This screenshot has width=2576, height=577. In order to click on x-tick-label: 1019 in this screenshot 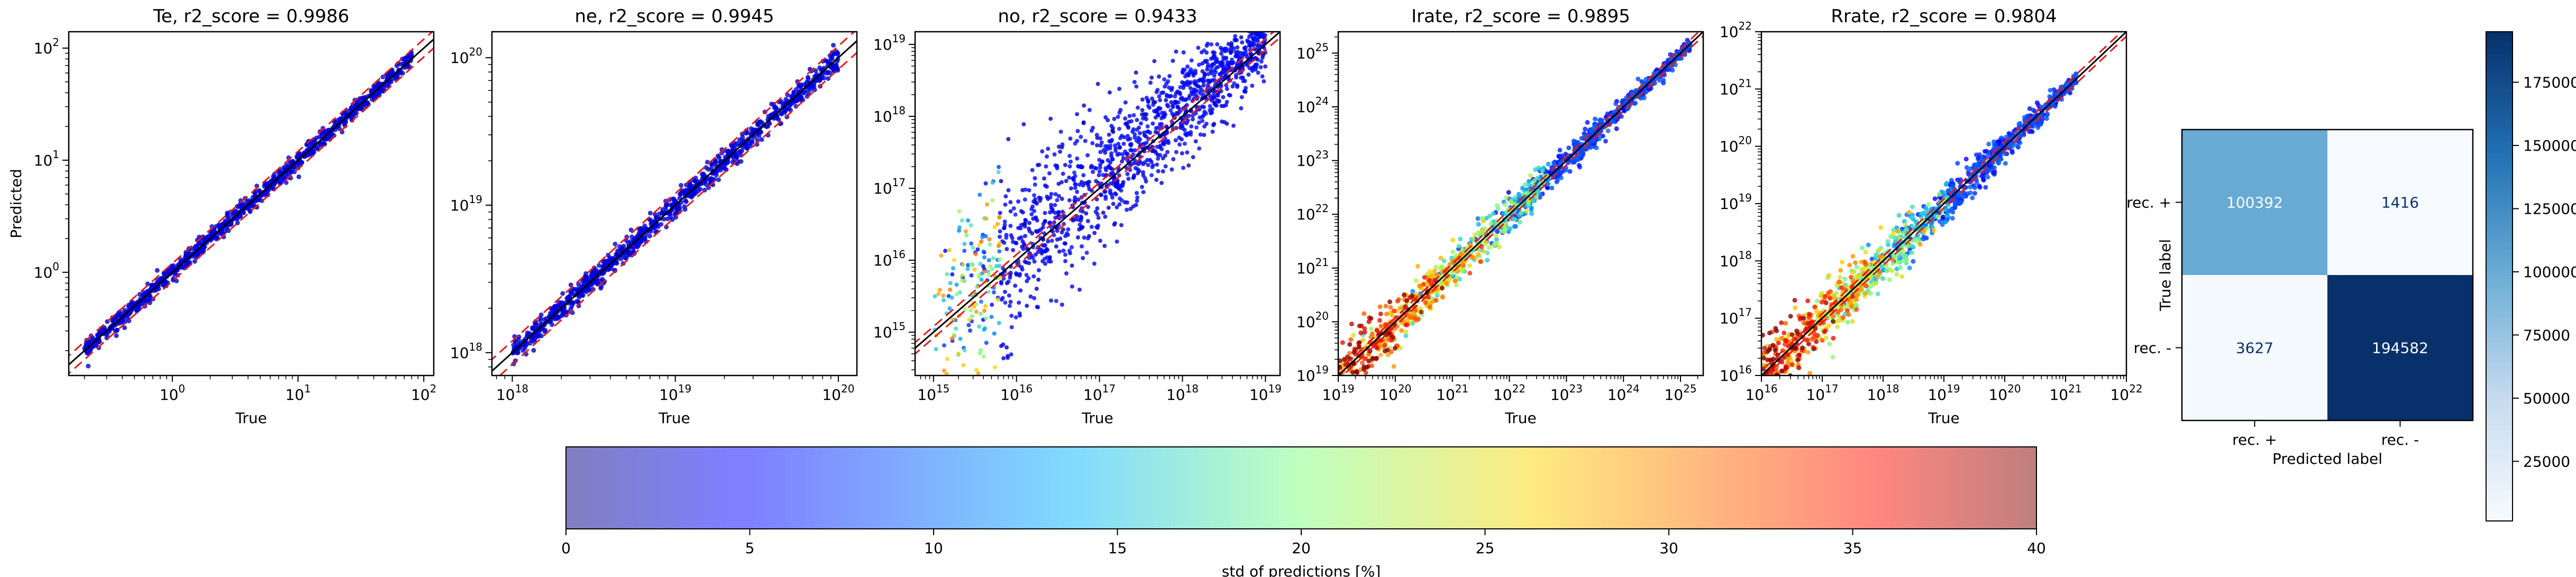, I will do `click(1338, 393)`.